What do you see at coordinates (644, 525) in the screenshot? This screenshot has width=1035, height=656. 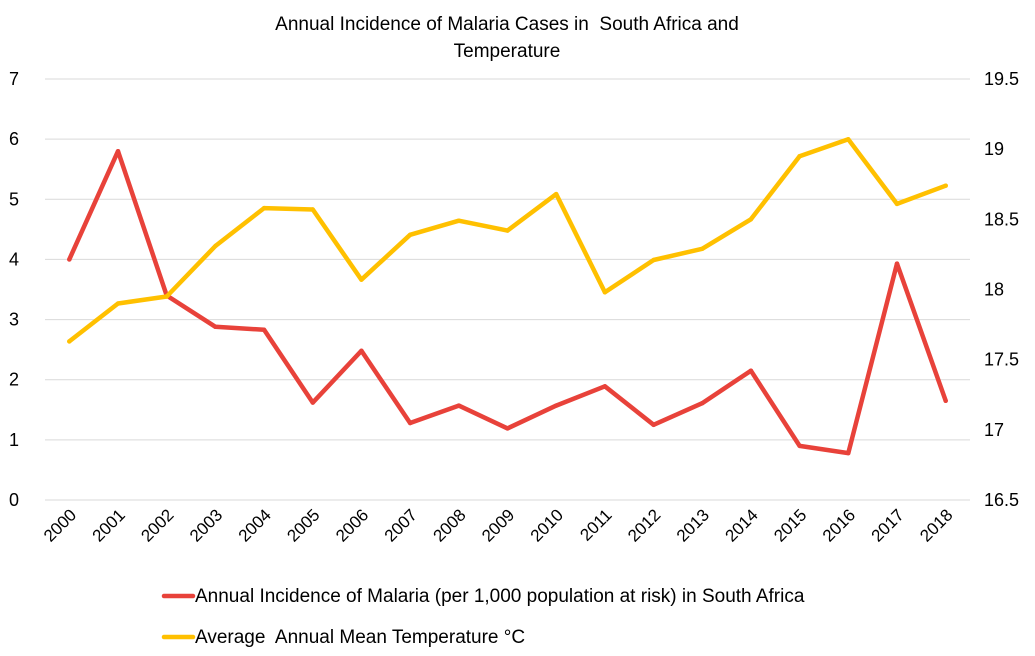 I see `x-axis-tick-label: 2012` at bounding box center [644, 525].